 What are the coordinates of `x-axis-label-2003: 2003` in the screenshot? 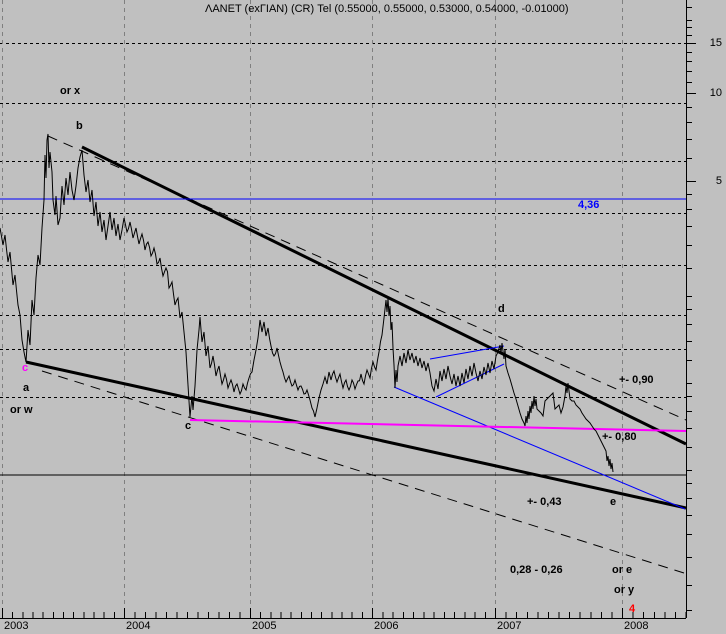 It's located at (16, 626).